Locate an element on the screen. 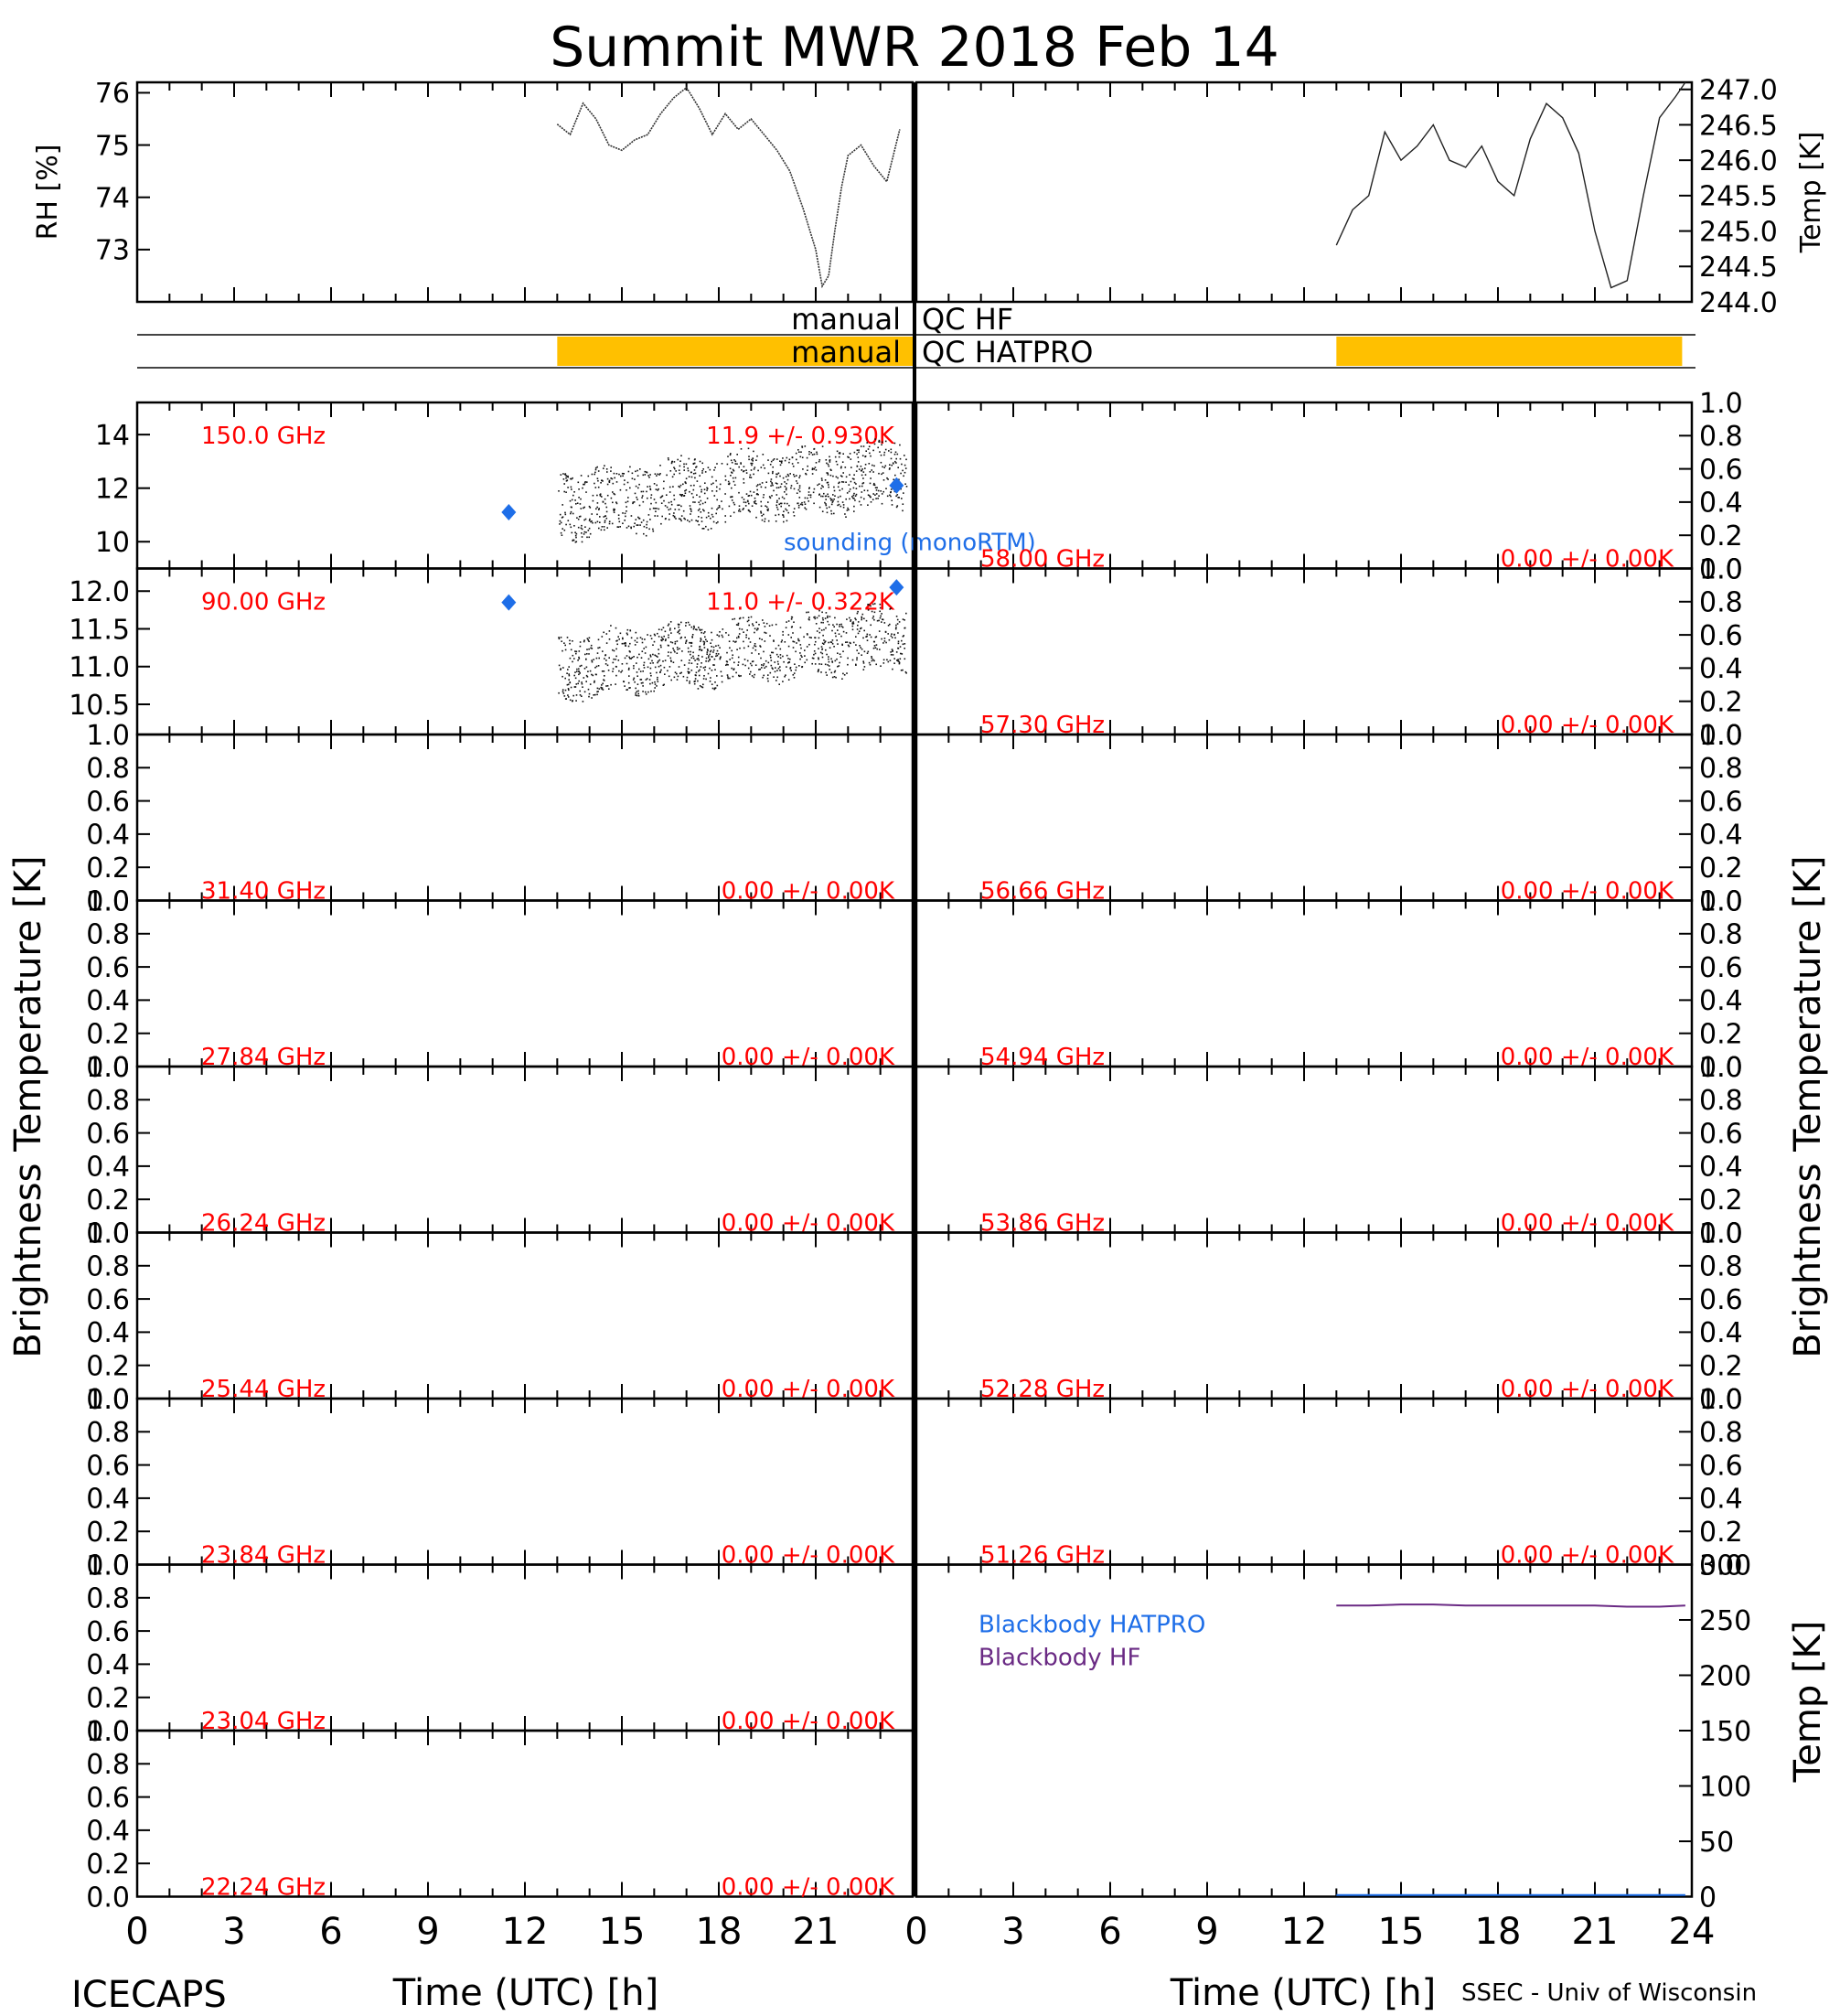 The height and width of the screenshot is (2016, 1829). panel-ch90-scatter is located at coordinates (733, 652).